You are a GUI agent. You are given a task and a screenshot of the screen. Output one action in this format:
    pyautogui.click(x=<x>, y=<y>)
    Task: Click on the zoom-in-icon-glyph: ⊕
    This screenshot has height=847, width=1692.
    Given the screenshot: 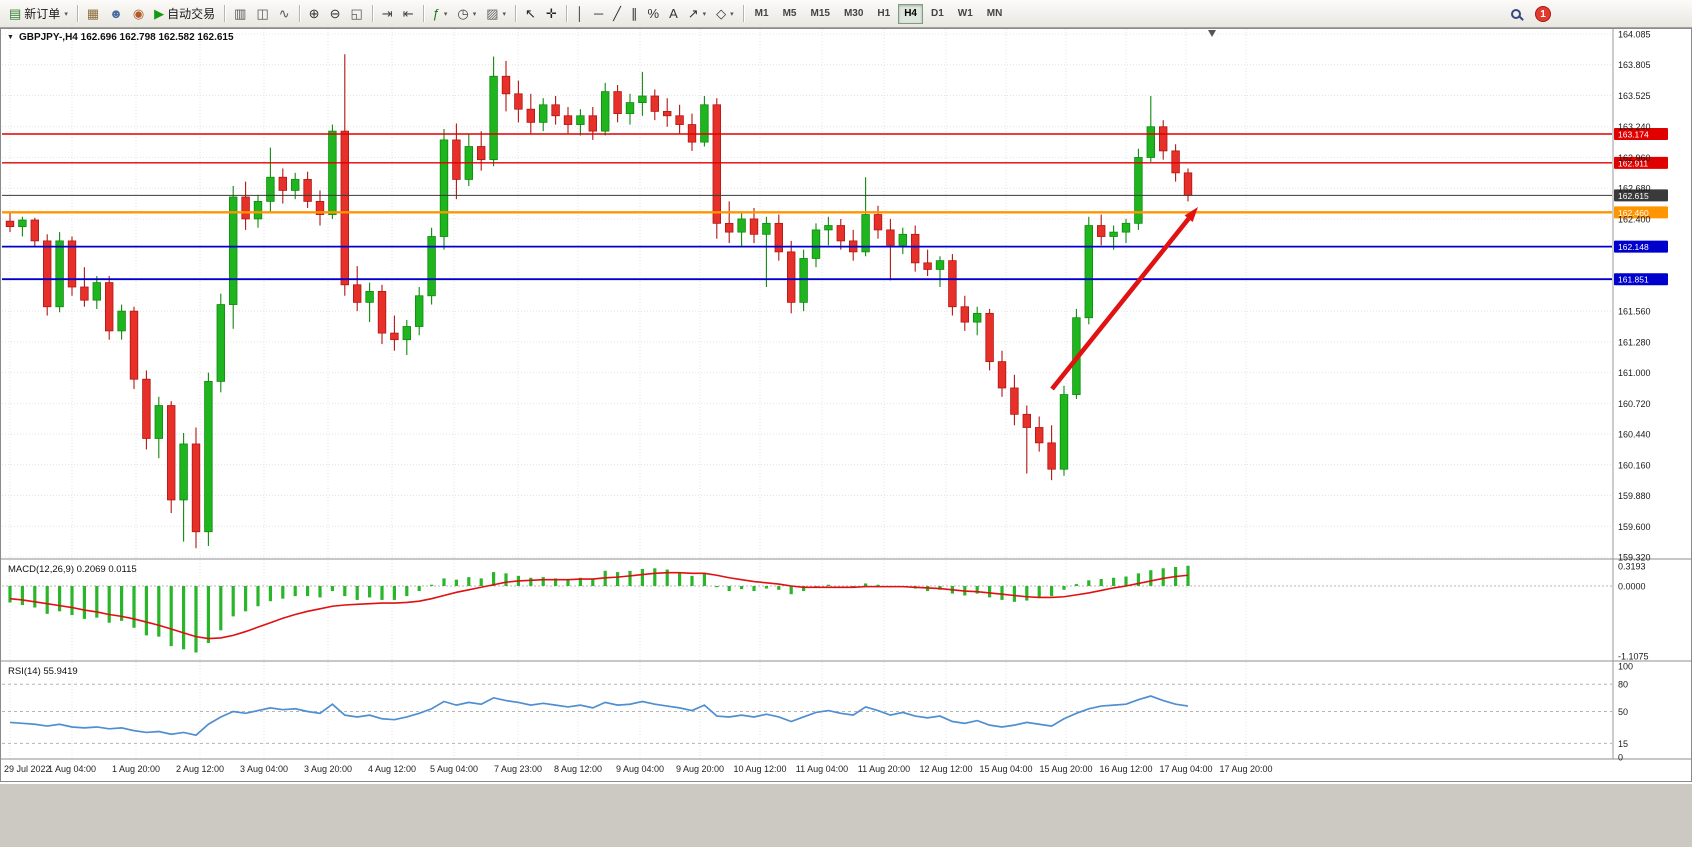 What is the action you would take?
    pyautogui.click(x=314, y=13)
    